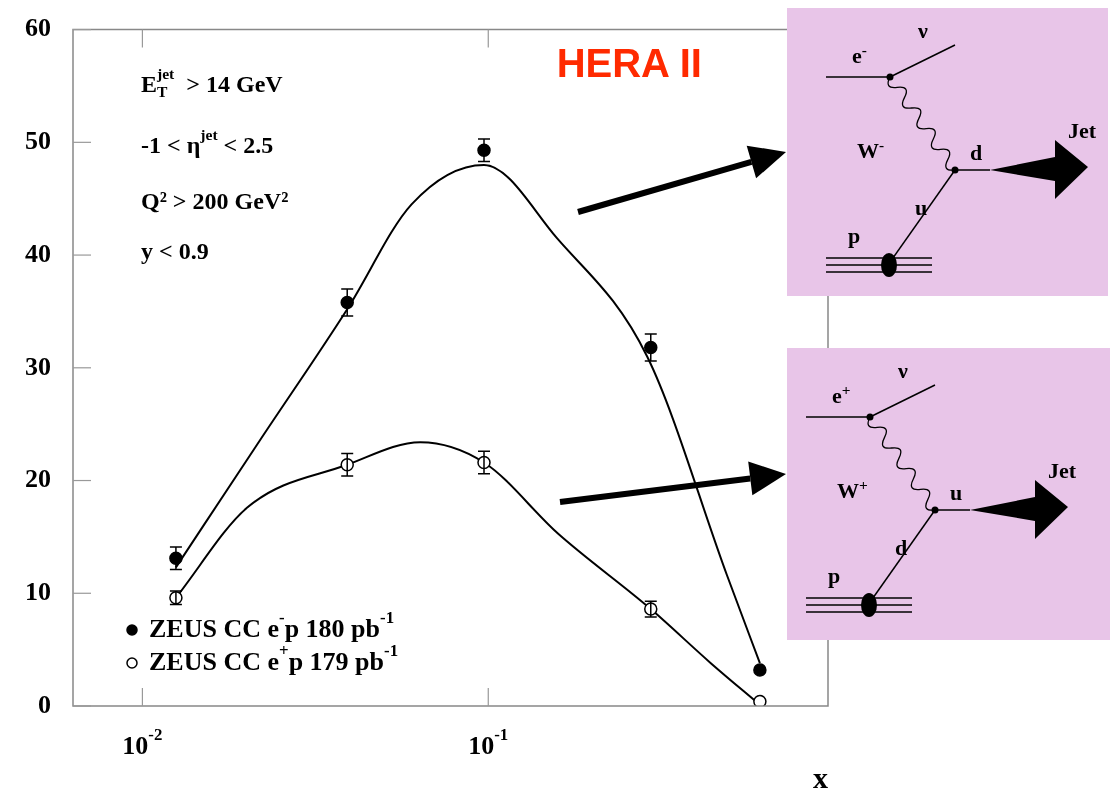  What do you see at coordinates (901, 547) in the screenshot?
I see `text: d` at bounding box center [901, 547].